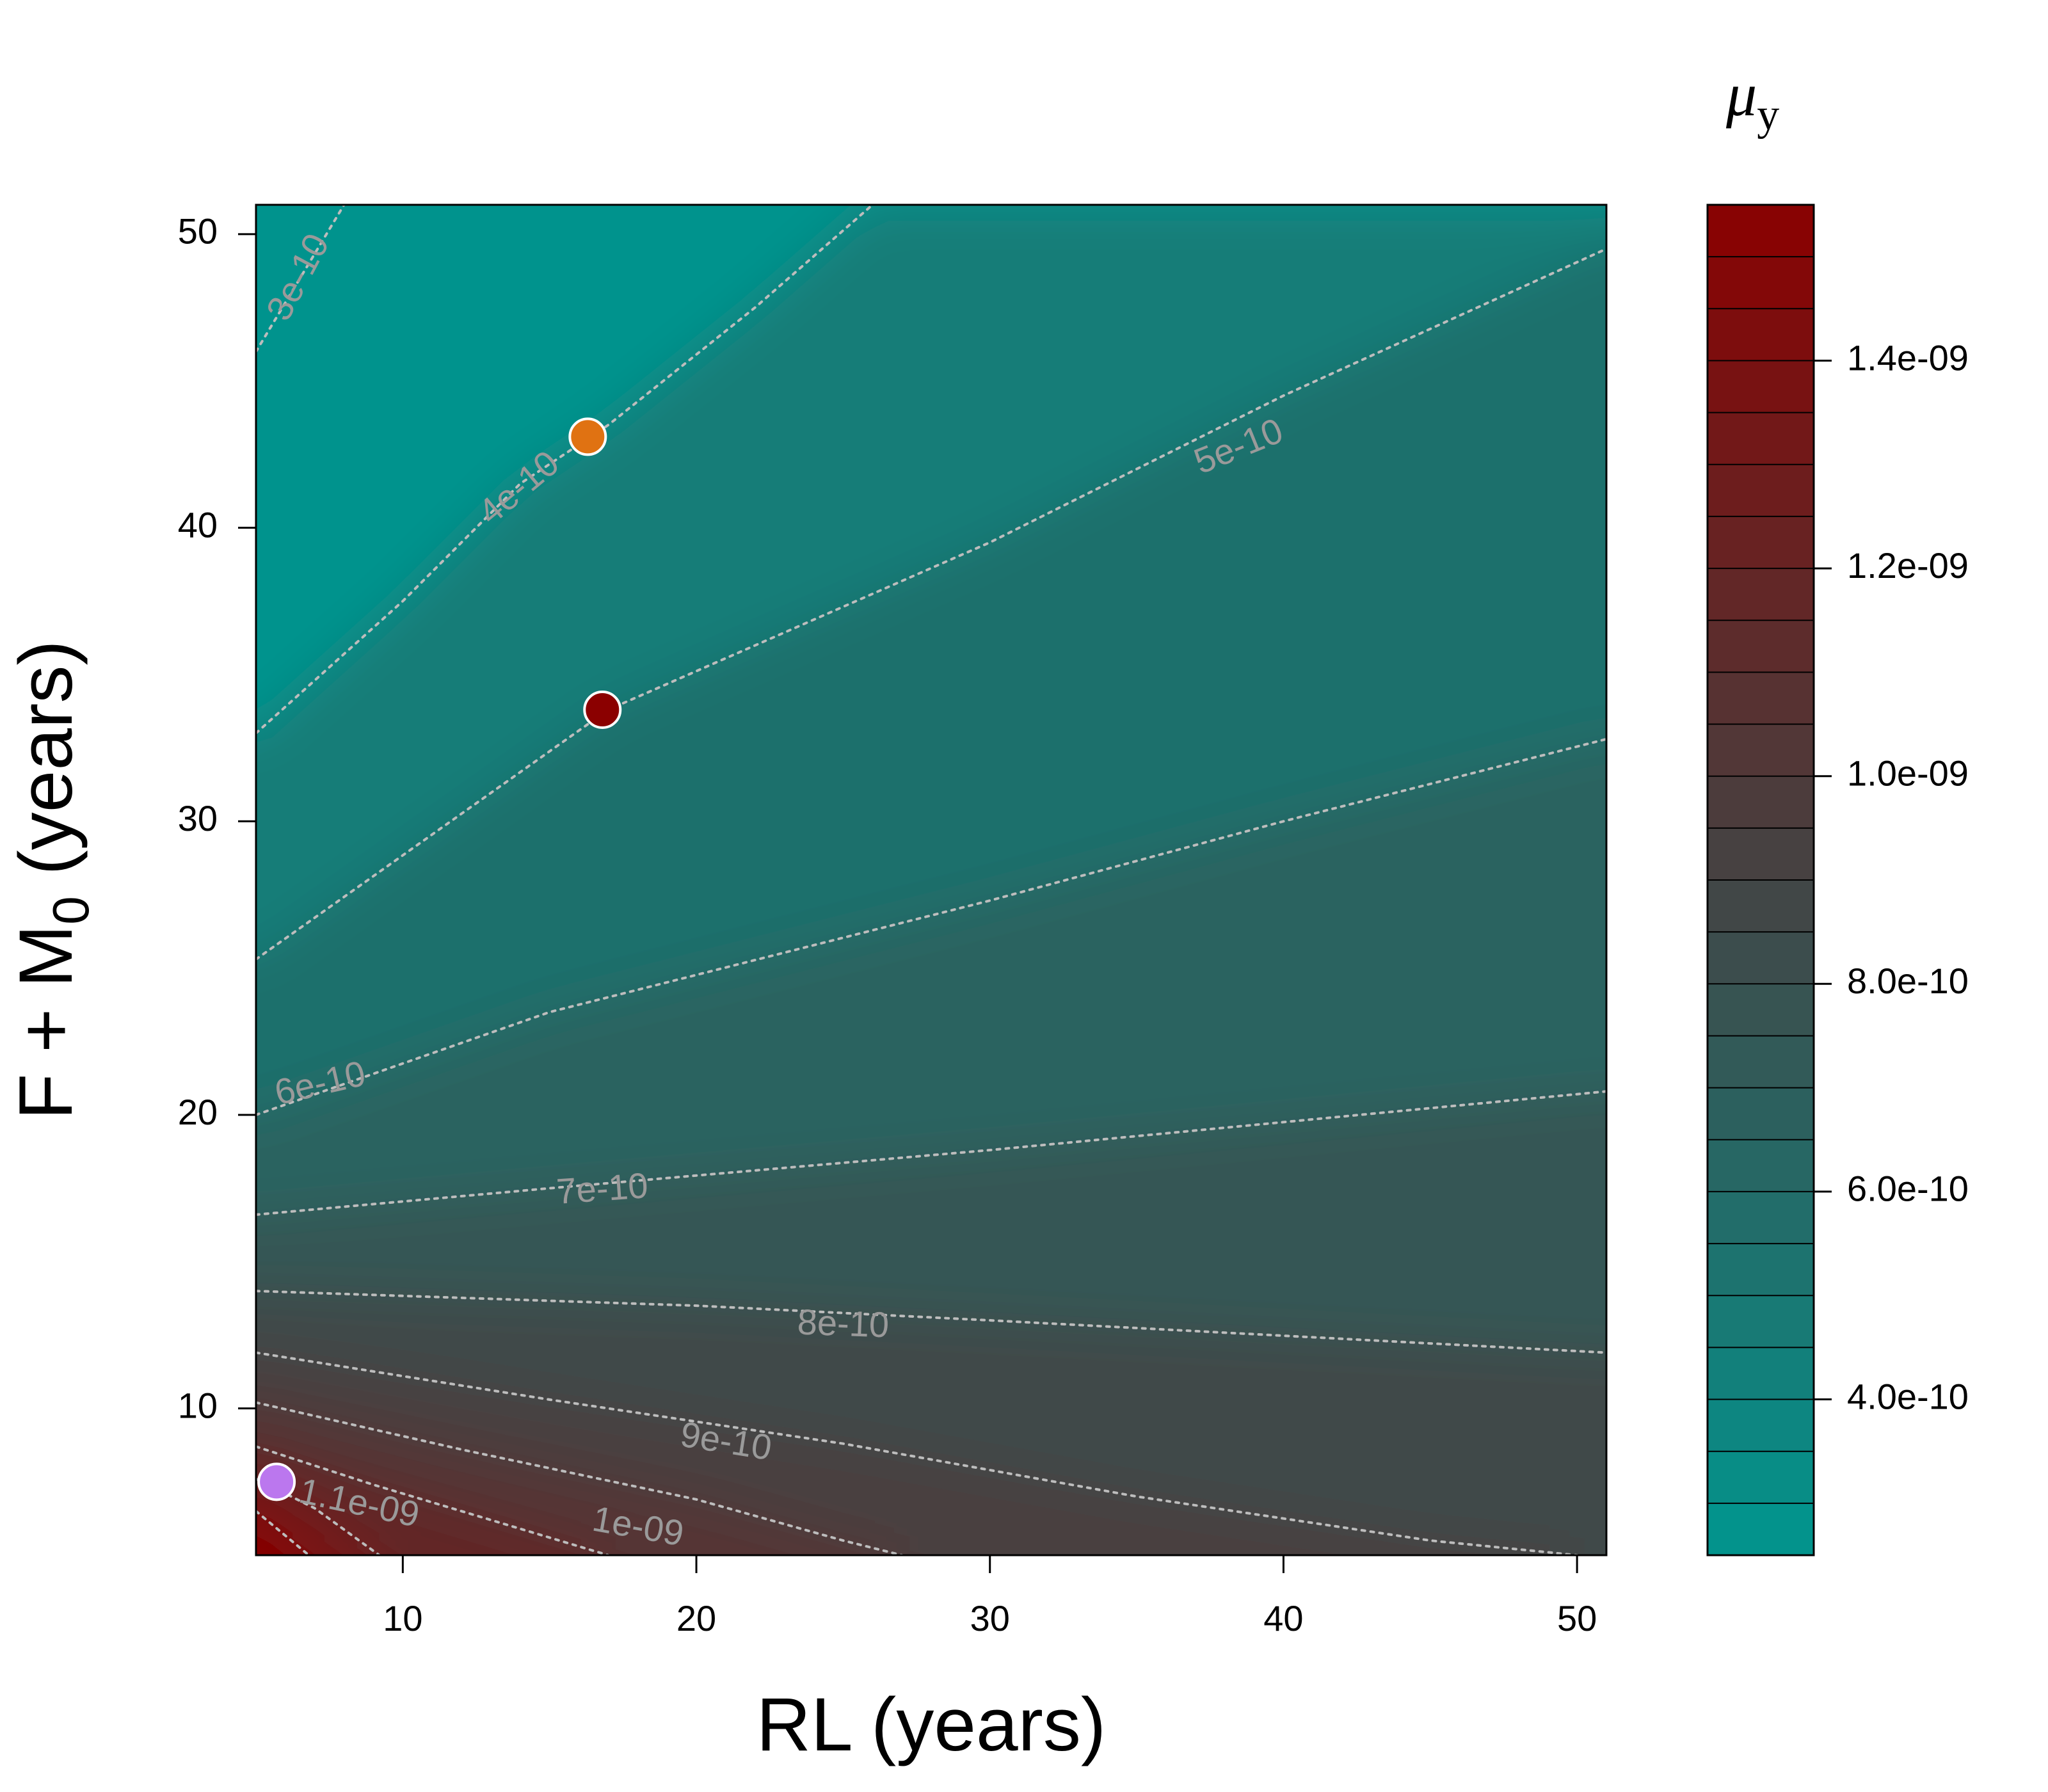  Describe the element at coordinates (1741, 94) in the screenshot. I see `legend-title-main: μ` at that location.